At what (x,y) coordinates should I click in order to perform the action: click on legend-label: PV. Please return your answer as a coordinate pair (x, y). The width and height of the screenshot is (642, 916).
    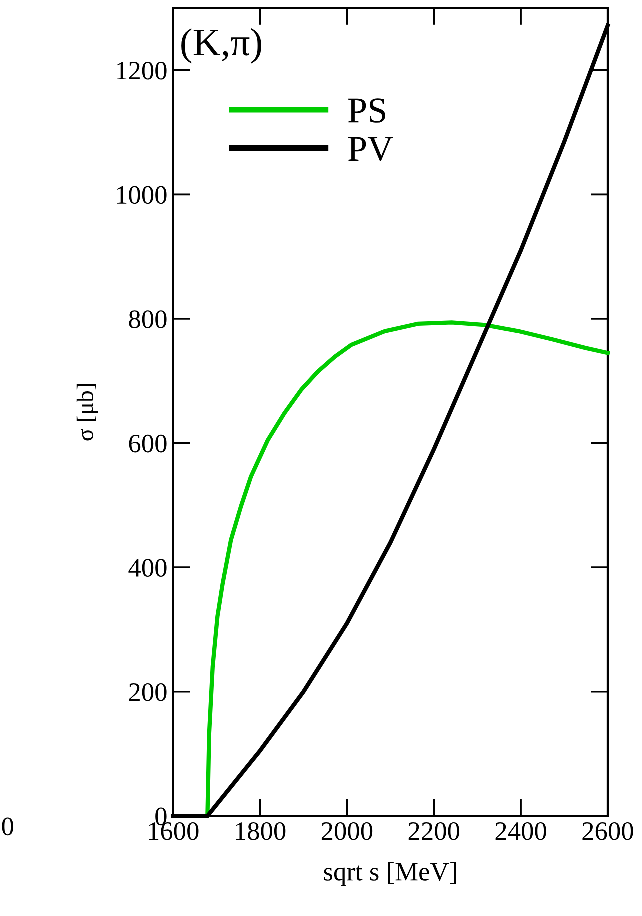
    Looking at the image, I should click on (371, 149).